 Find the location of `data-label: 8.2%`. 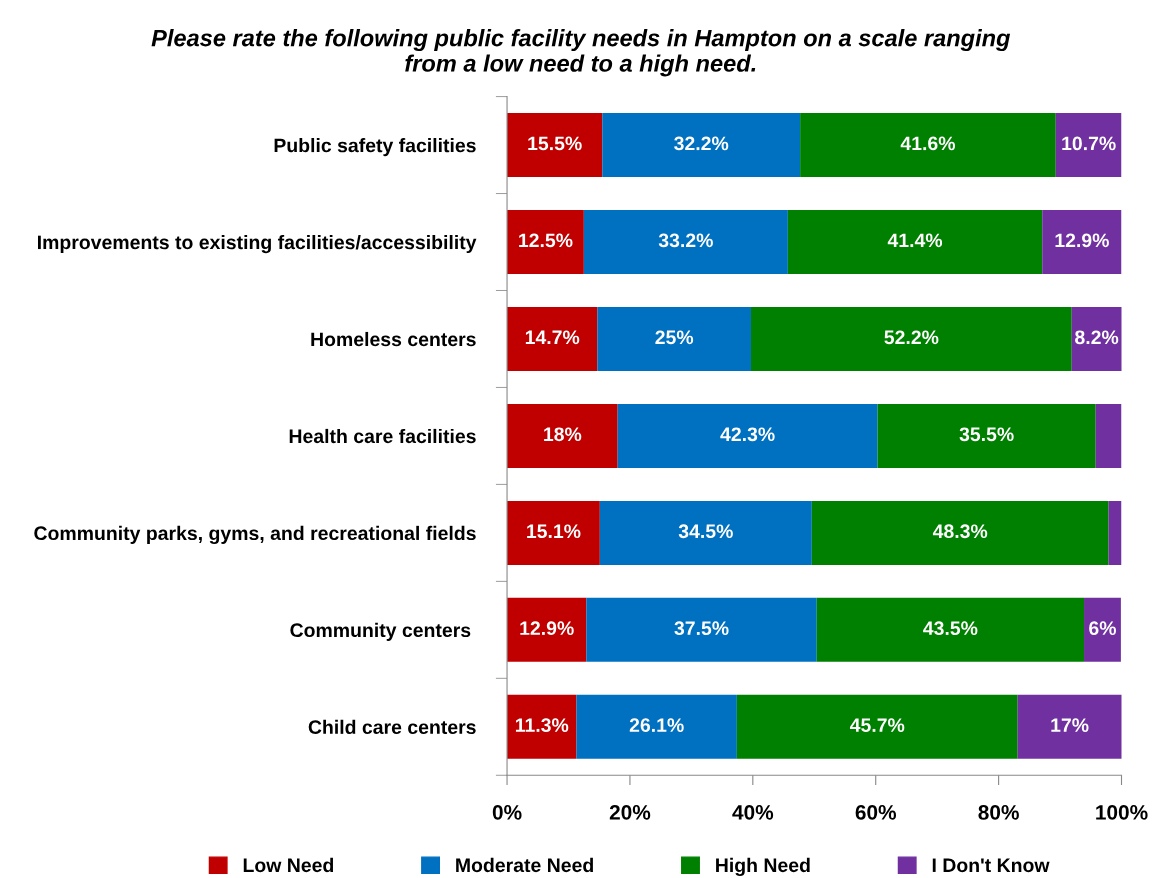

data-label: 8.2% is located at coordinates (1097, 337).